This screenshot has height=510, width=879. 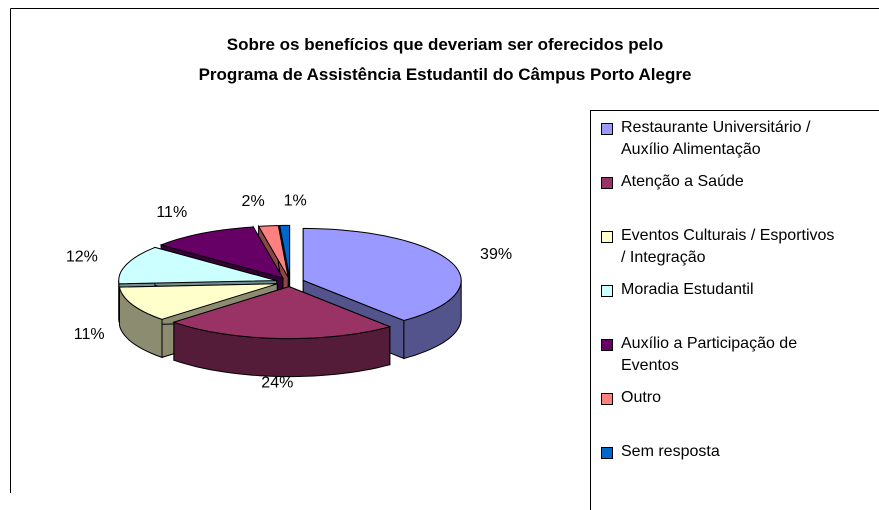 I want to click on legend-label: Sem resposta, so click(x=732, y=452).